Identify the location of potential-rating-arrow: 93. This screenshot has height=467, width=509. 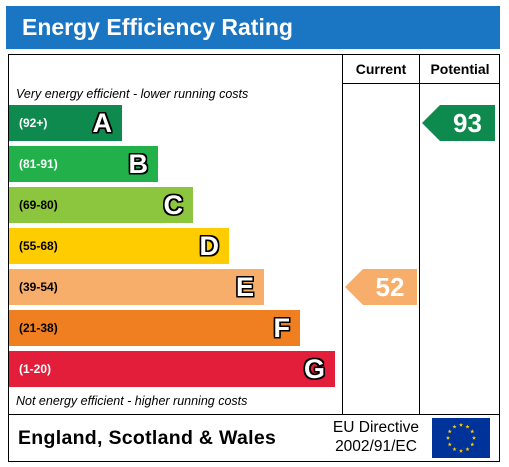
(458, 123).